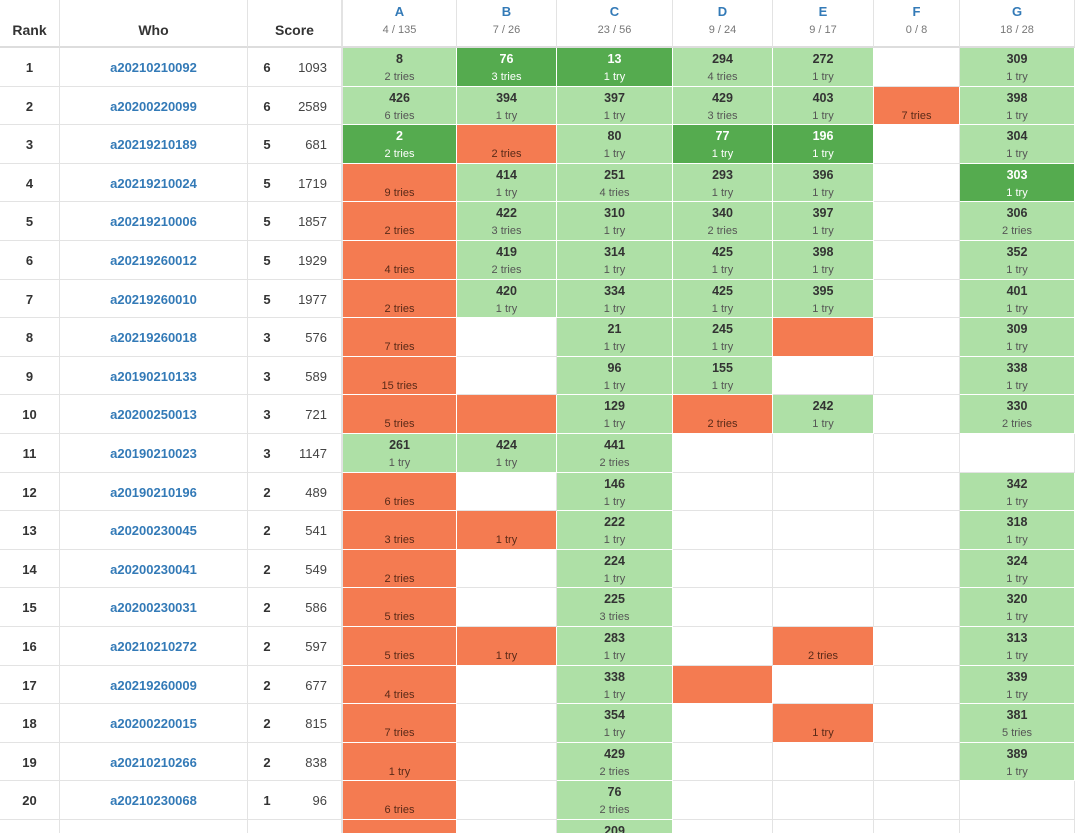  Describe the element at coordinates (153, 145) in the screenshot. I see `team-link: a20219210189` at that location.